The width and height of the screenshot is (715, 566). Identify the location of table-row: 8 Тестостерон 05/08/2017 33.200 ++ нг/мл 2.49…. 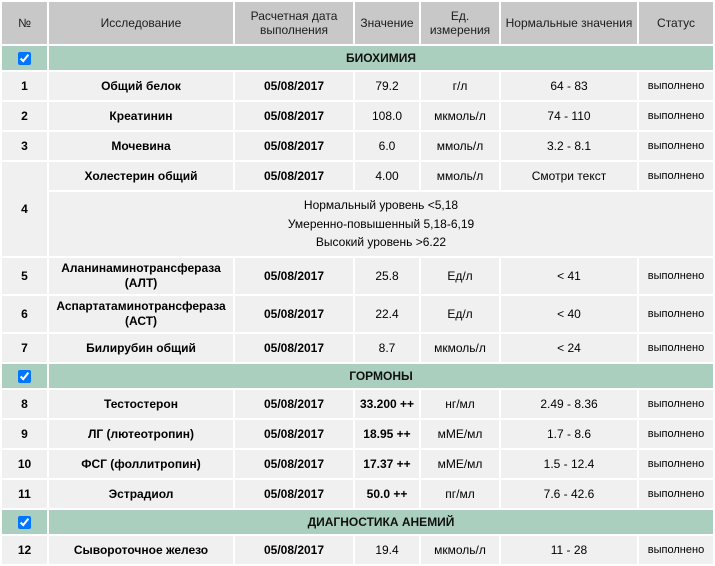
(357, 404).